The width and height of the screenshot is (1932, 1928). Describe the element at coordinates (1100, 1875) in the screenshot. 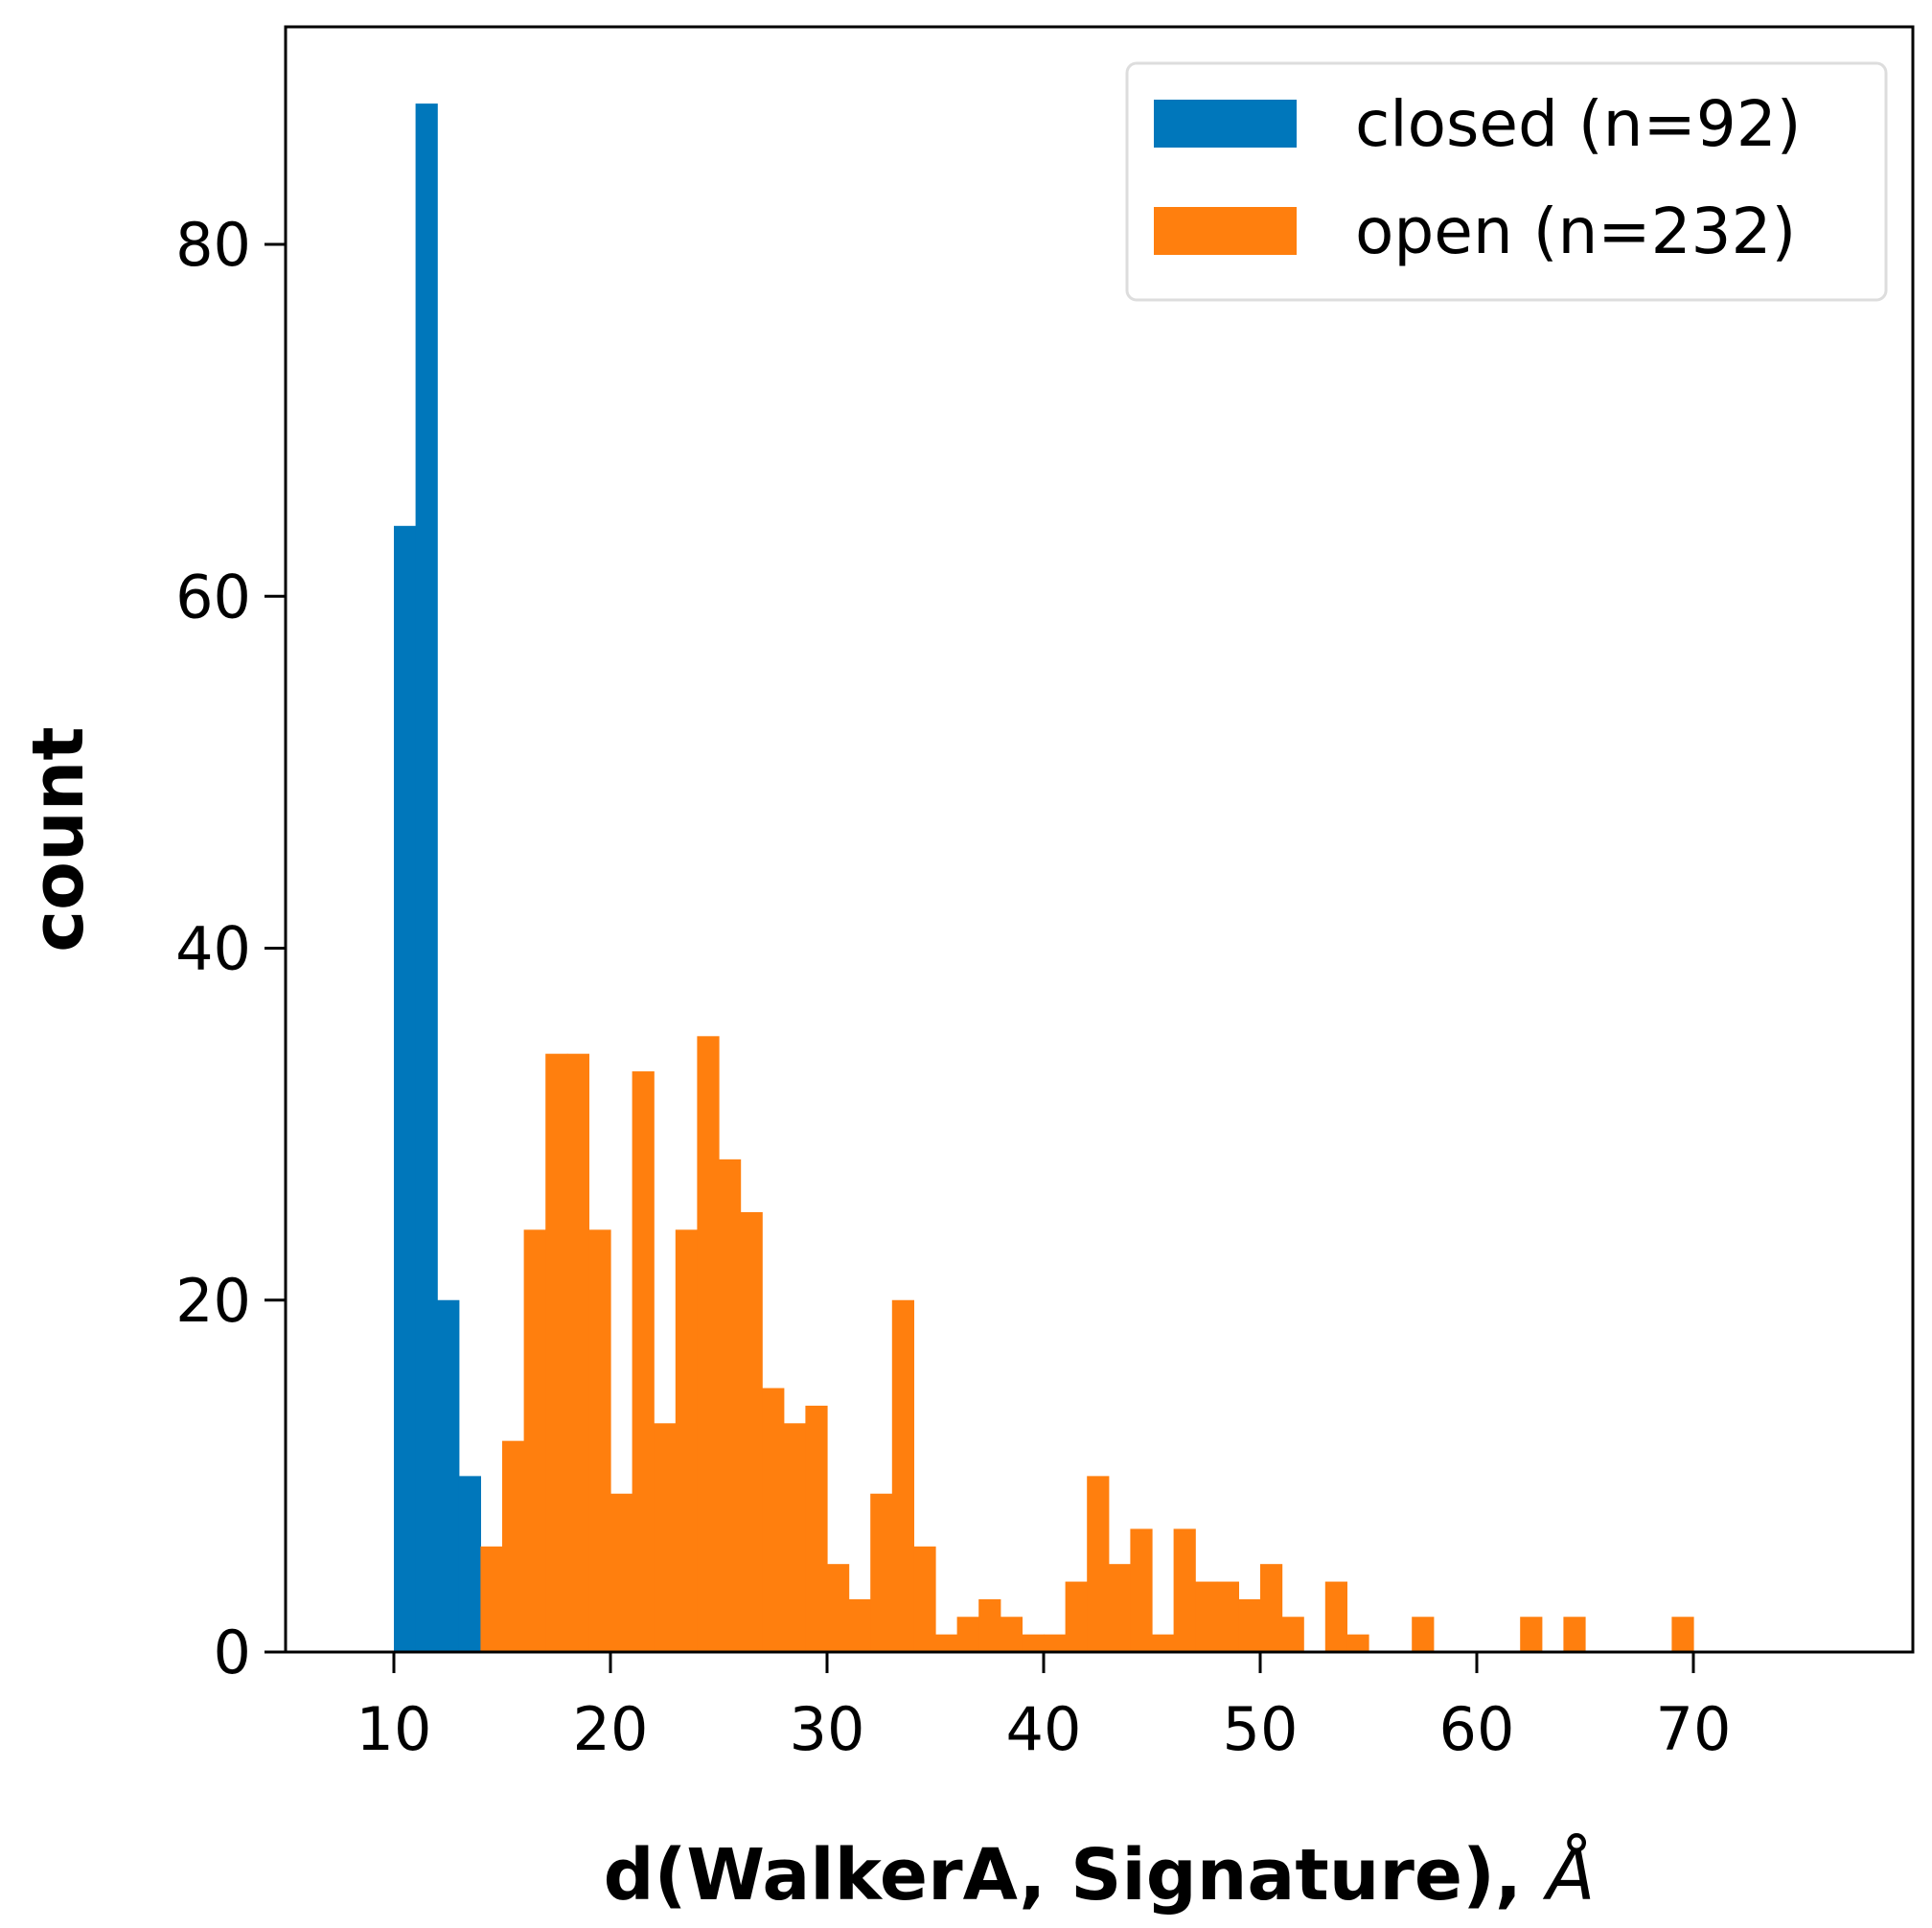

I see `x-axis-title: d(WalkerA, Signature), Å` at that location.